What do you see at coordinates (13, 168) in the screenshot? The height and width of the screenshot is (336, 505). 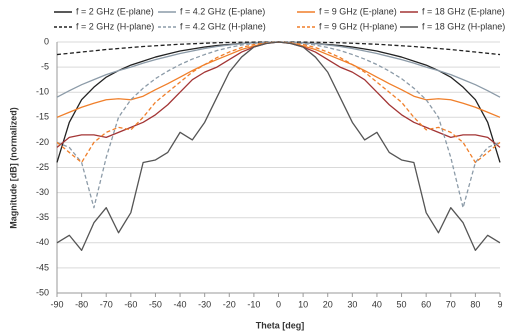 I see `y-axis-title: Magnitude [dB] (normalized)` at bounding box center [13, 168].